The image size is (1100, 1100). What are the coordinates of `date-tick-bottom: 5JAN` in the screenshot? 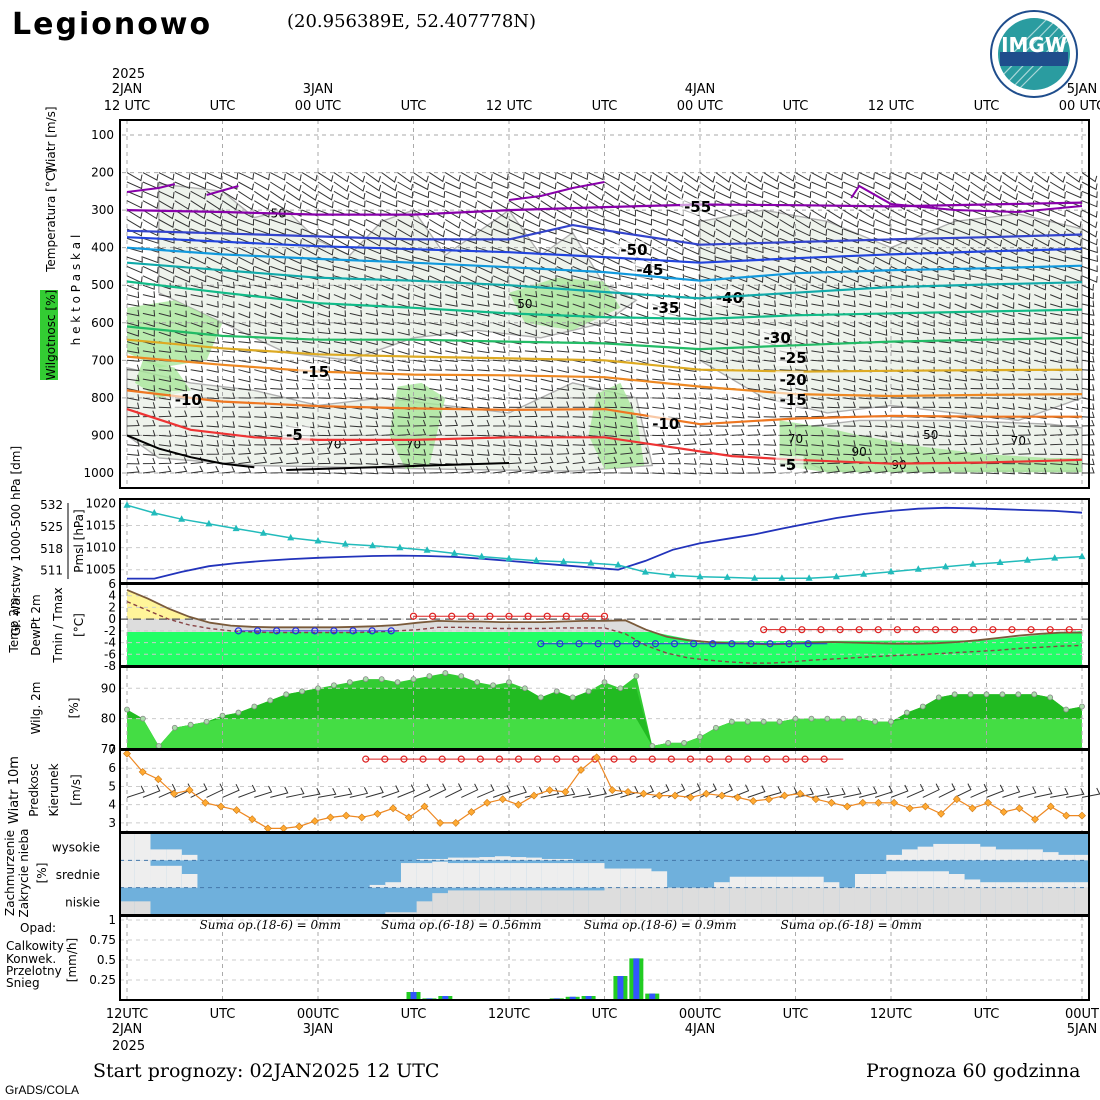 It's located at (1082, 1029).